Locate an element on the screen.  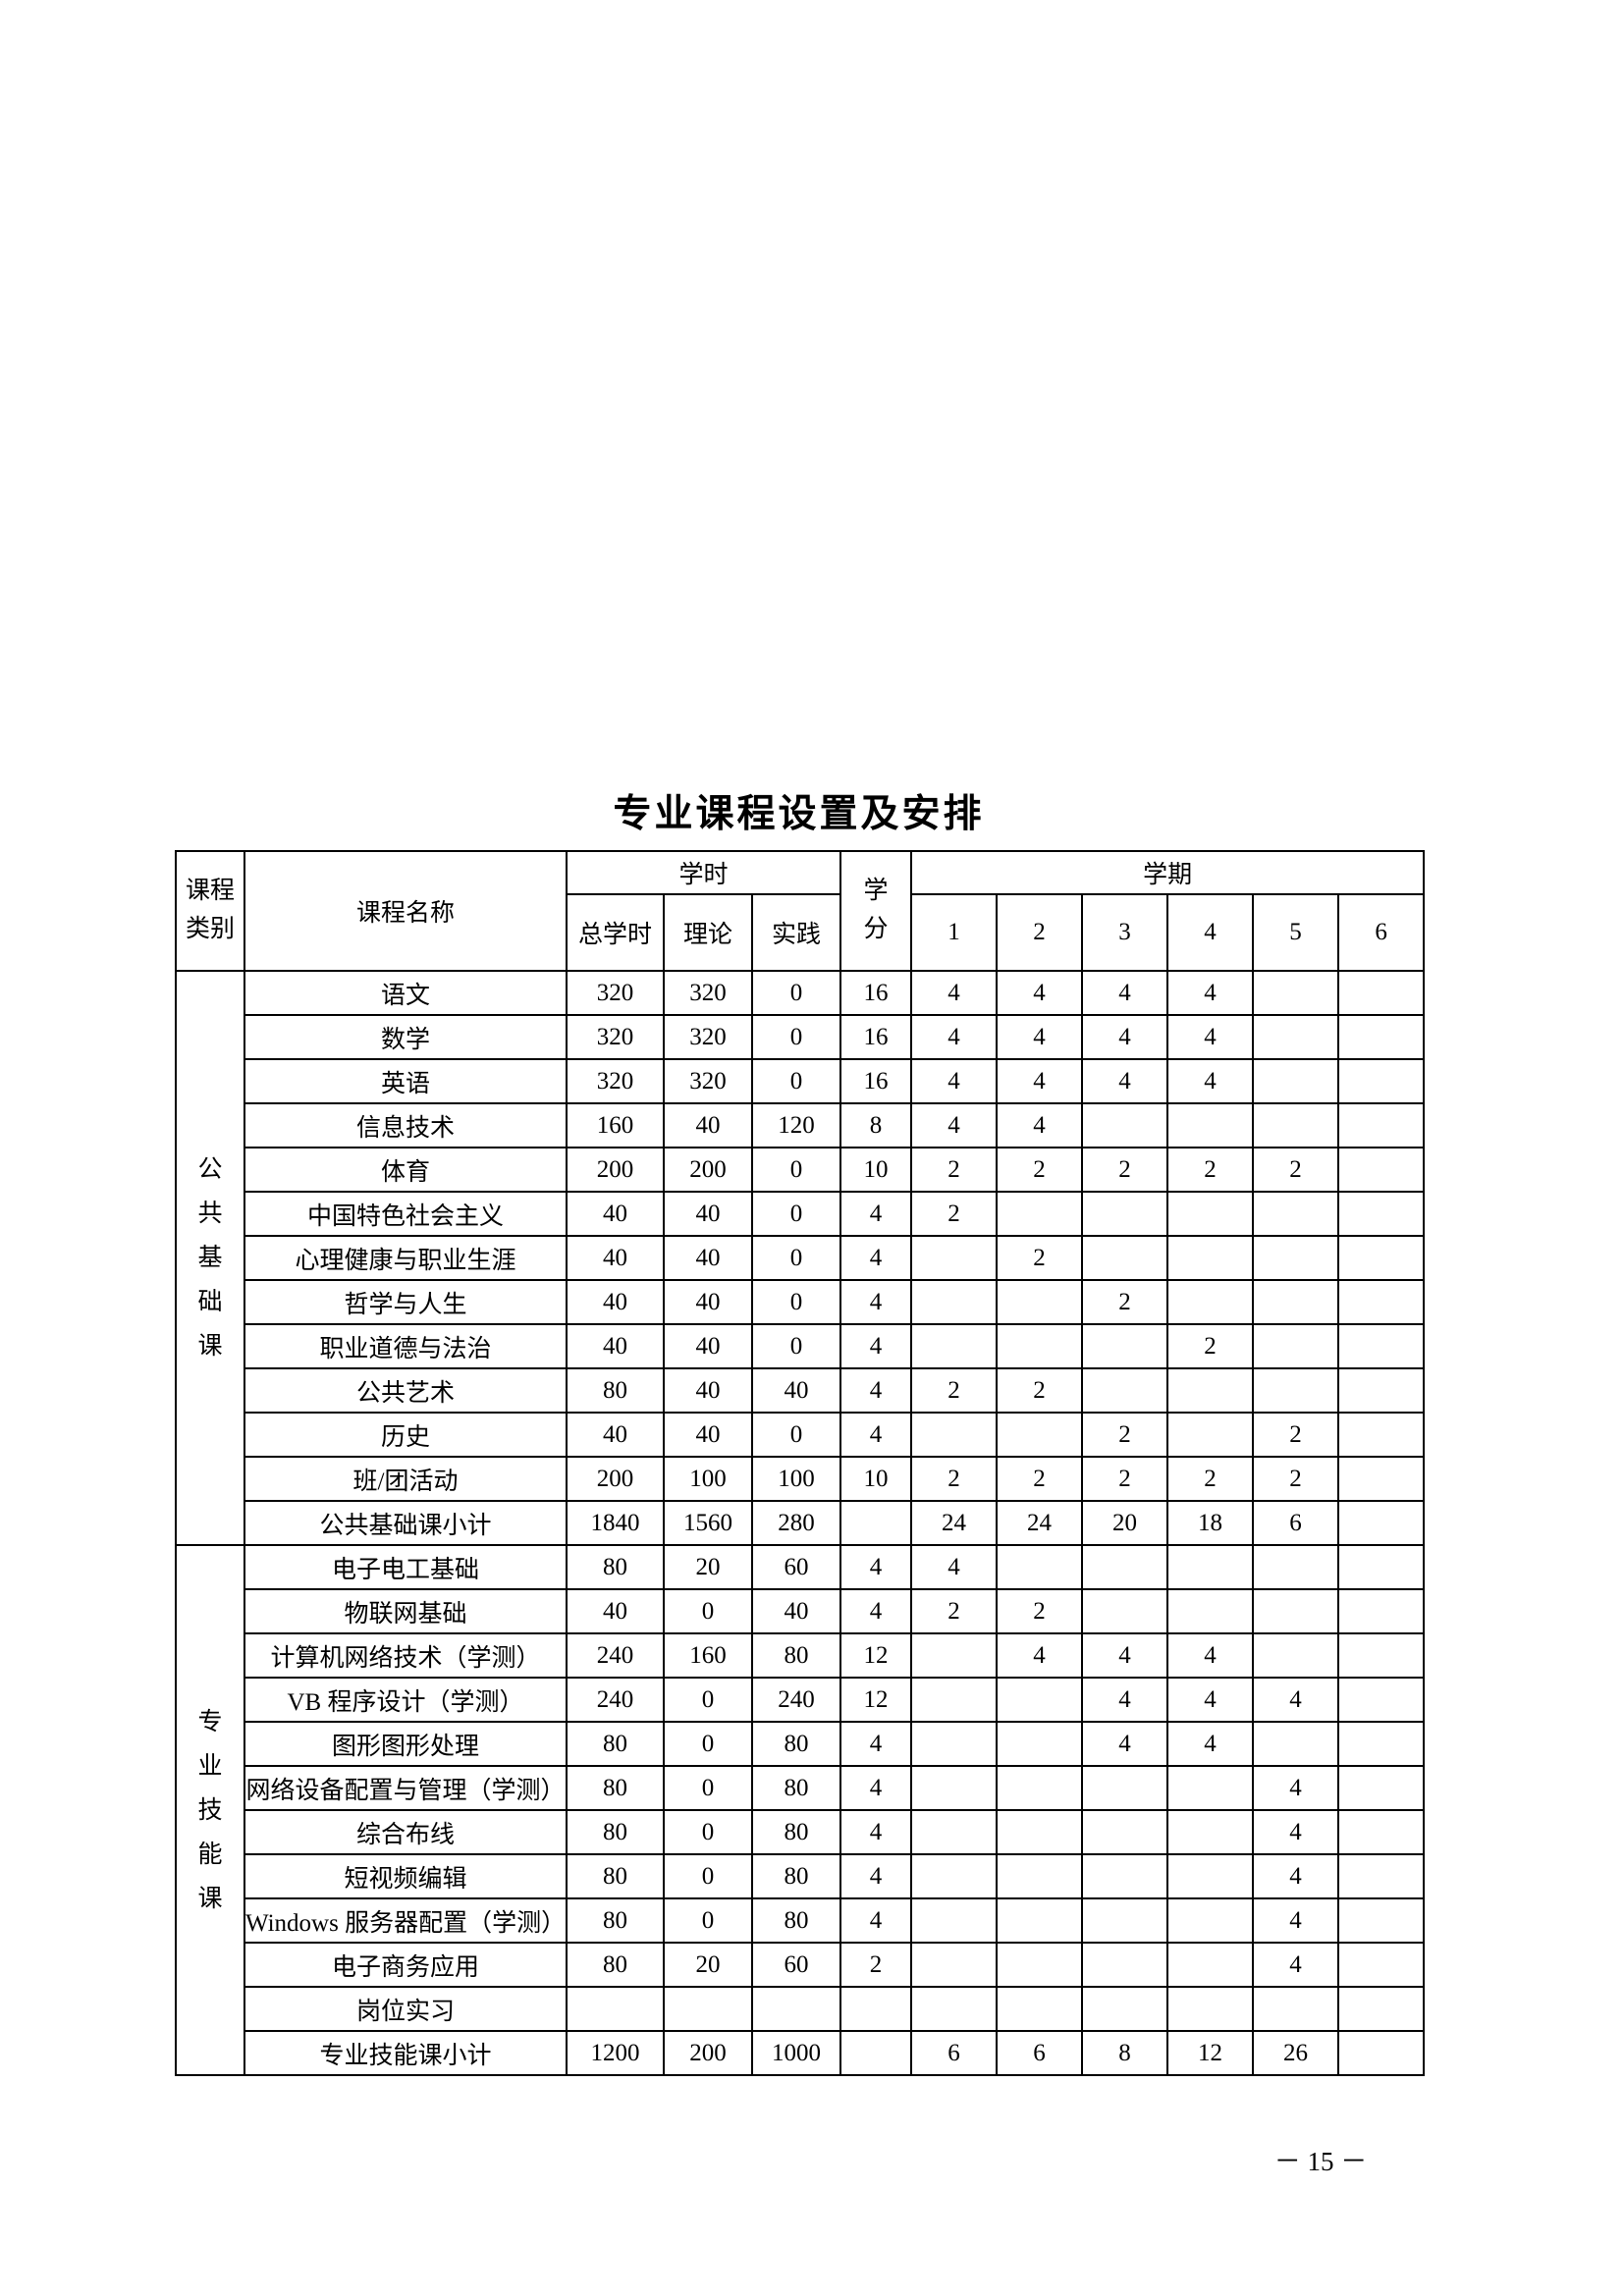
course-name-cell: 专业技能课小计 is located at coordinates (406, 2053).